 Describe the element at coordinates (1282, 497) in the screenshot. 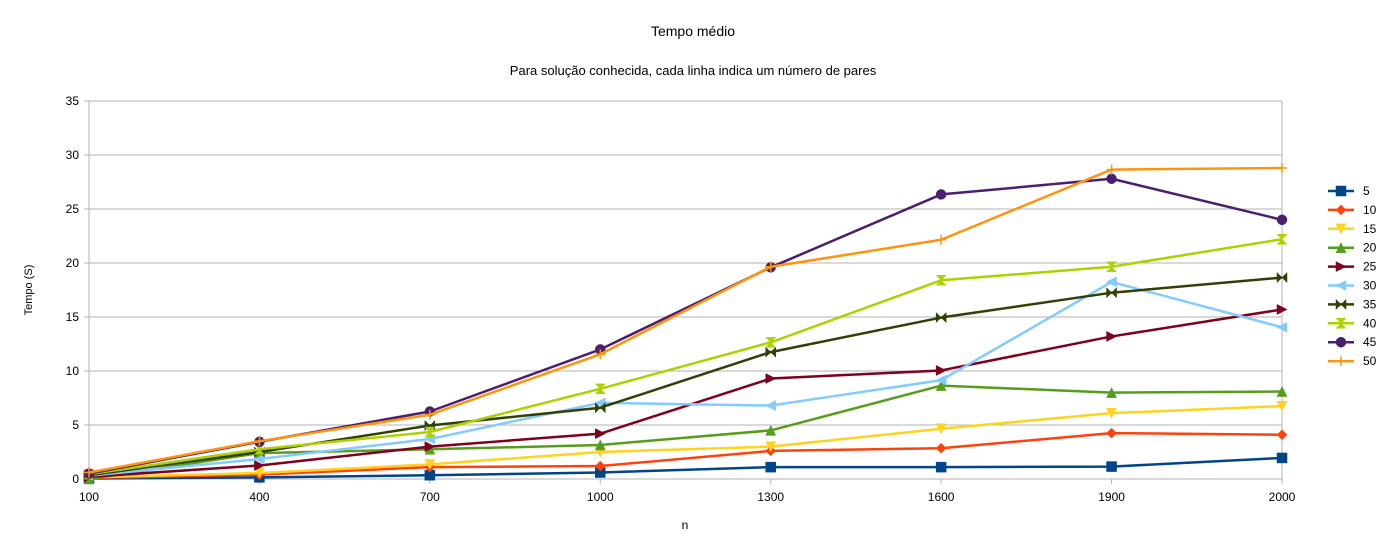

I see `x-tick-label: 2000` at that location.